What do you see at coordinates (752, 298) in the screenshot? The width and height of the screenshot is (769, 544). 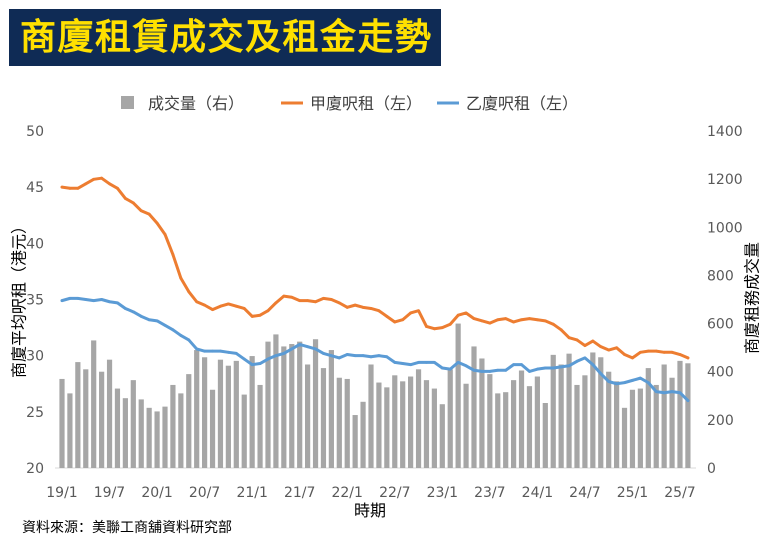 I see `y-axis-right-title: 商廈租務成交量` at bounding box center [752, 298].